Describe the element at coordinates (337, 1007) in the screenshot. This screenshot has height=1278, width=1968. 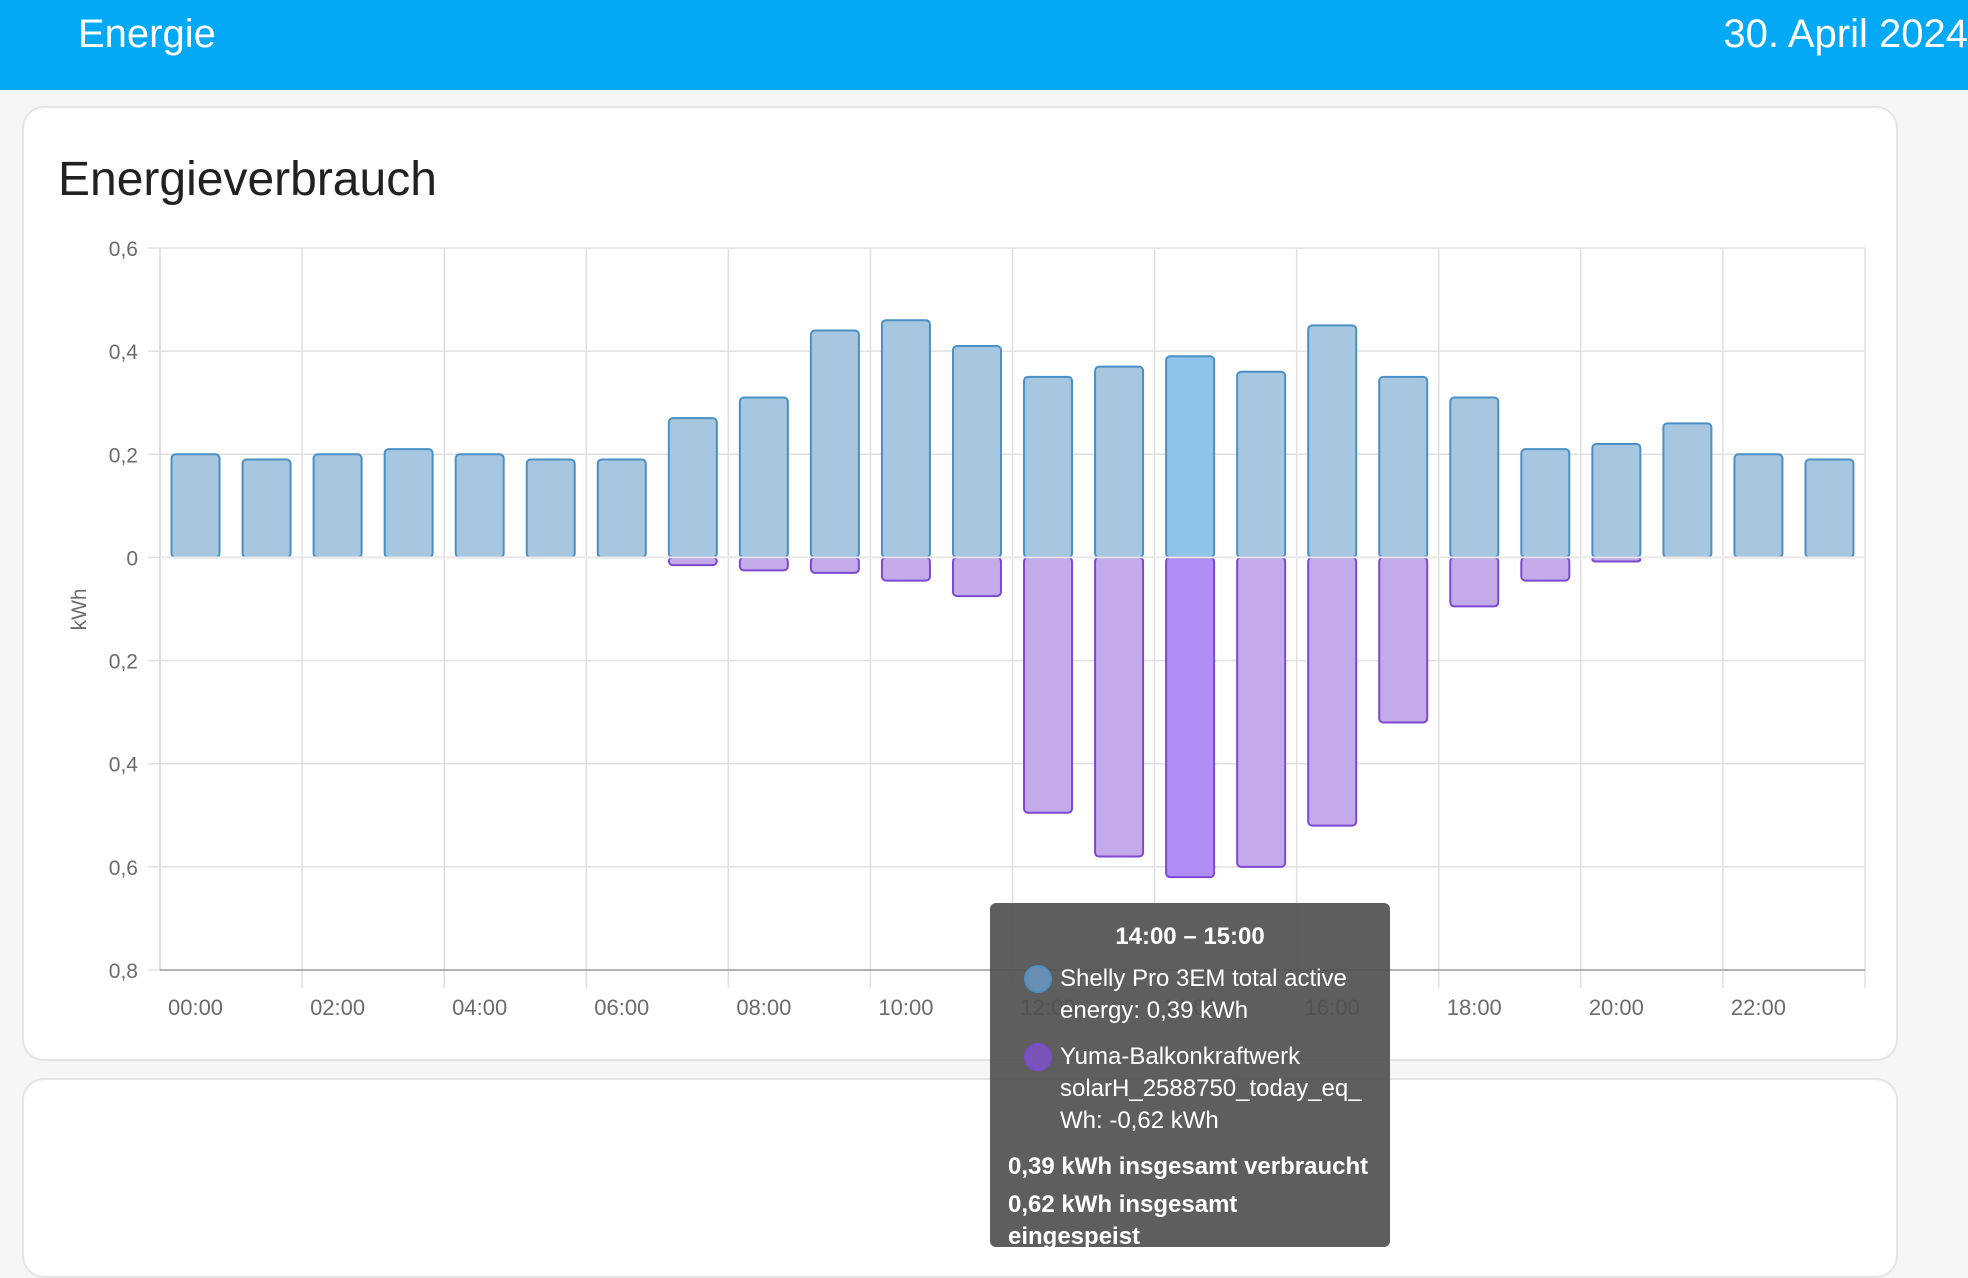
I see `x-tick-label: 02:00` at that location.